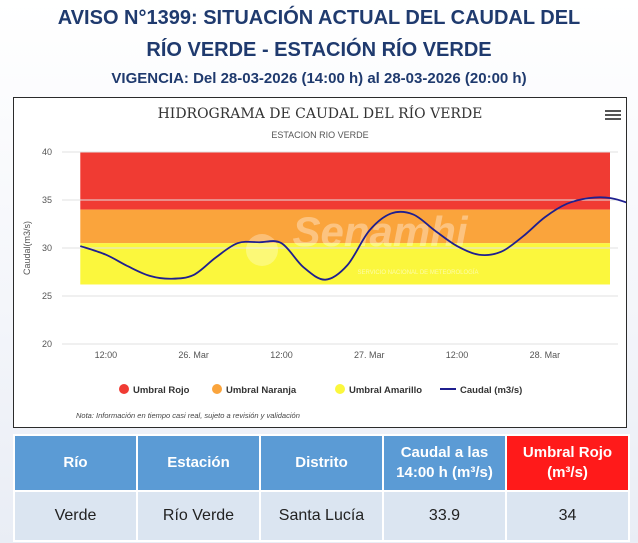  I want to click on y-tick-label-2: 30, so click(47, 248).